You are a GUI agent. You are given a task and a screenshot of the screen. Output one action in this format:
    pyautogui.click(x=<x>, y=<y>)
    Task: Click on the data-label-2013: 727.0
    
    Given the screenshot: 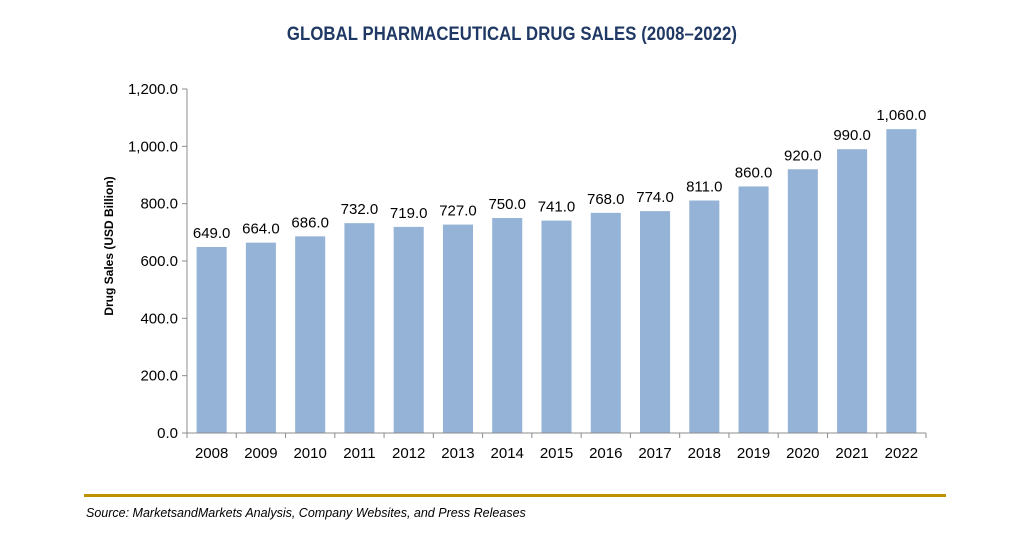 What is the action you would take?
    pyautogui.click(x=458, y=211)
    